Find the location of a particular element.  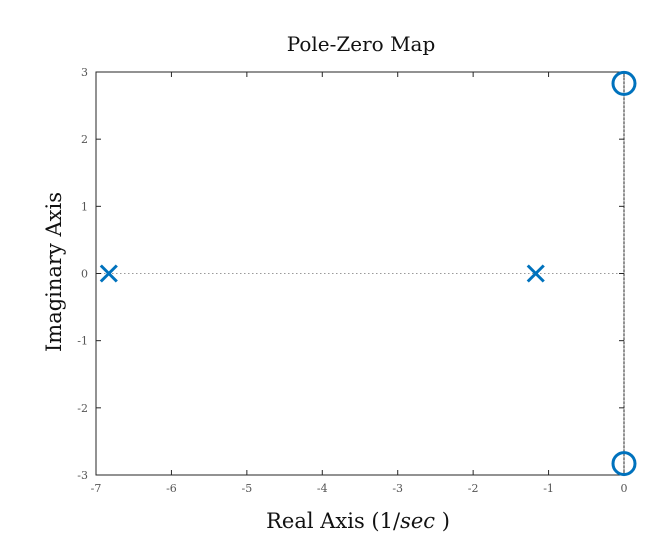

x-axis-label-close: ) is located at coordinates (442, 521).